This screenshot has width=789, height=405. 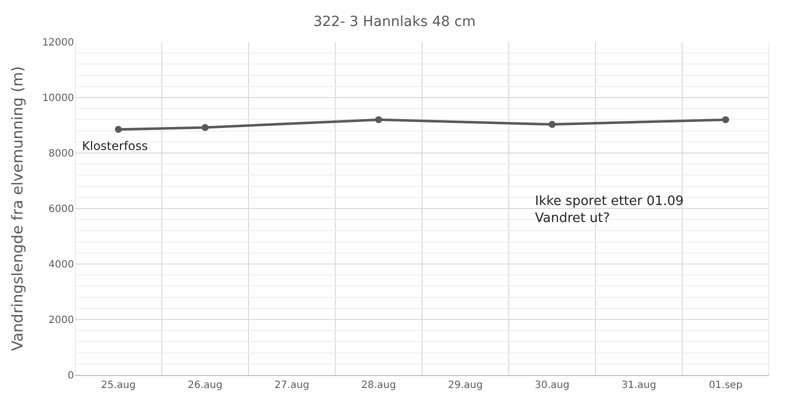 I want to click on x-tick-label: 01.sep, so click(x=725, y=385).